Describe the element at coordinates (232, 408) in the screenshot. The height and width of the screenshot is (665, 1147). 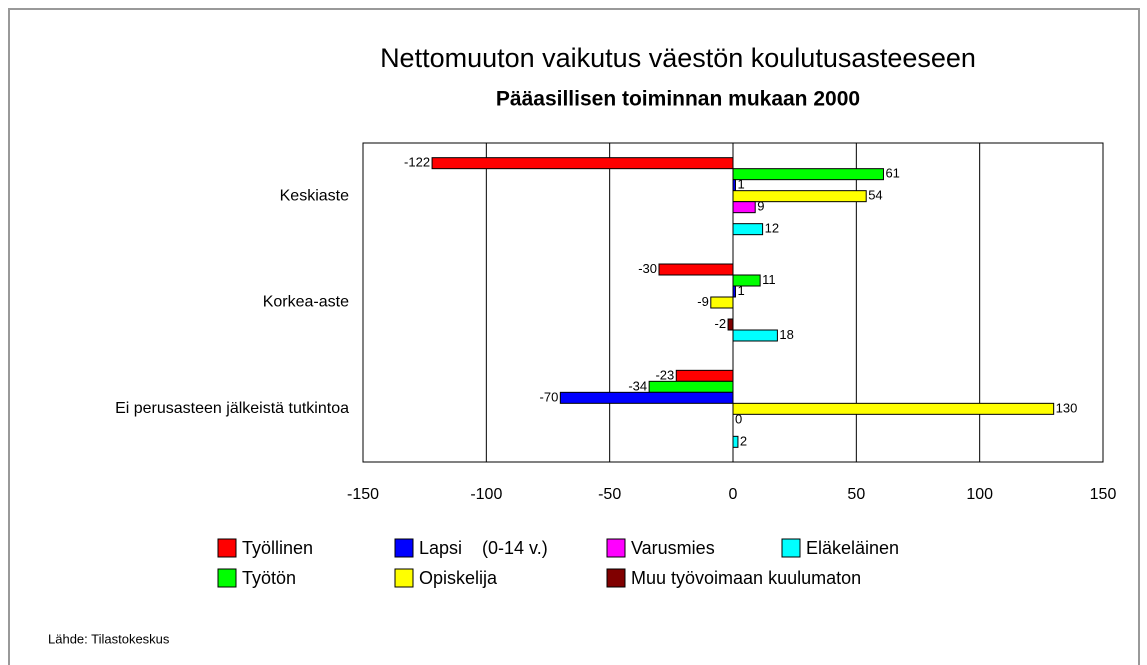
I see `y-tick-label: Ei perusasteen jälkeistä tutkintoa` at that location.